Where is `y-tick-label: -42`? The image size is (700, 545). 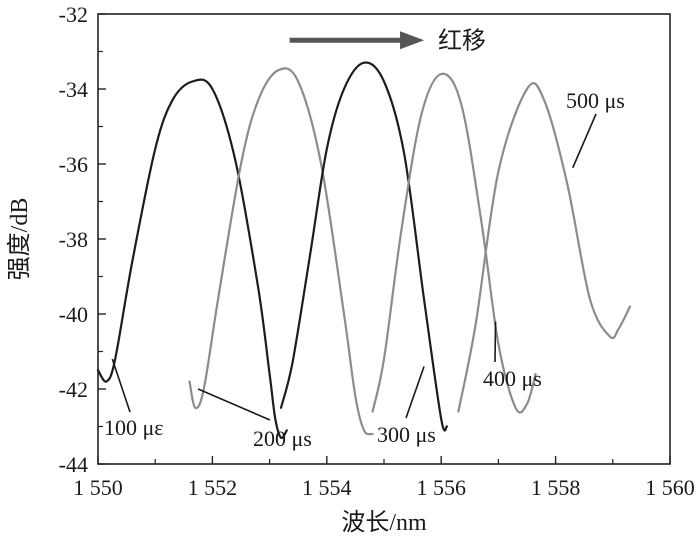 y-tick-label: -42 is located at coordinates (73, 389).